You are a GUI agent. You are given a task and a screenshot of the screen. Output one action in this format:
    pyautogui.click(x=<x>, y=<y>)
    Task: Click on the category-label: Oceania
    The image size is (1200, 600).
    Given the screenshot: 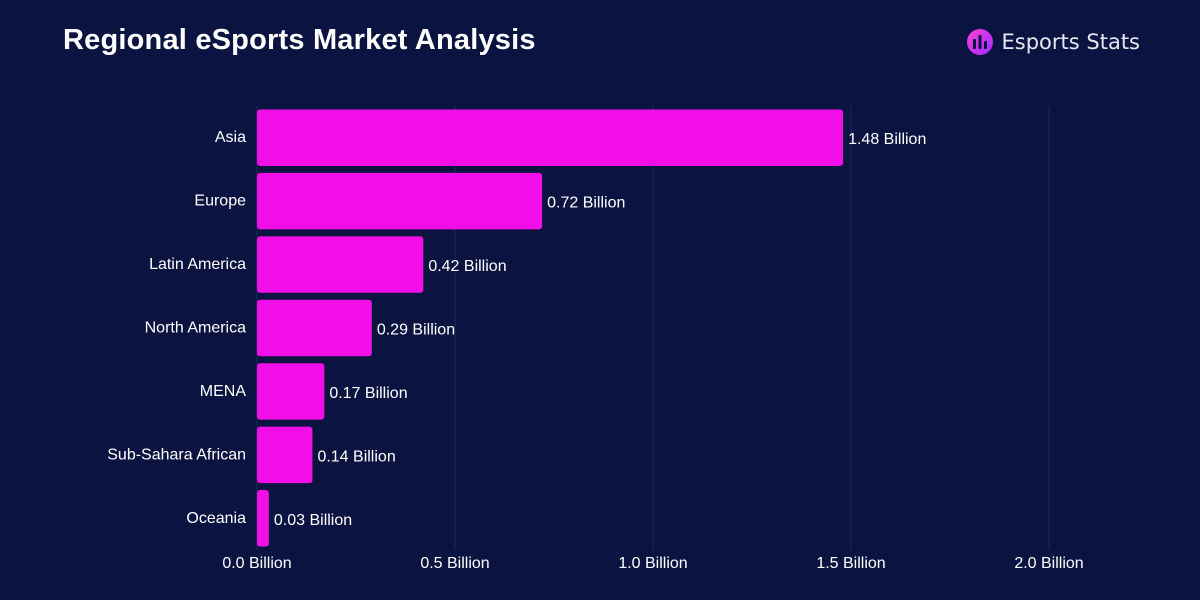 What is the action you would take?
    pyautogui.click(x=216, y=518)
    